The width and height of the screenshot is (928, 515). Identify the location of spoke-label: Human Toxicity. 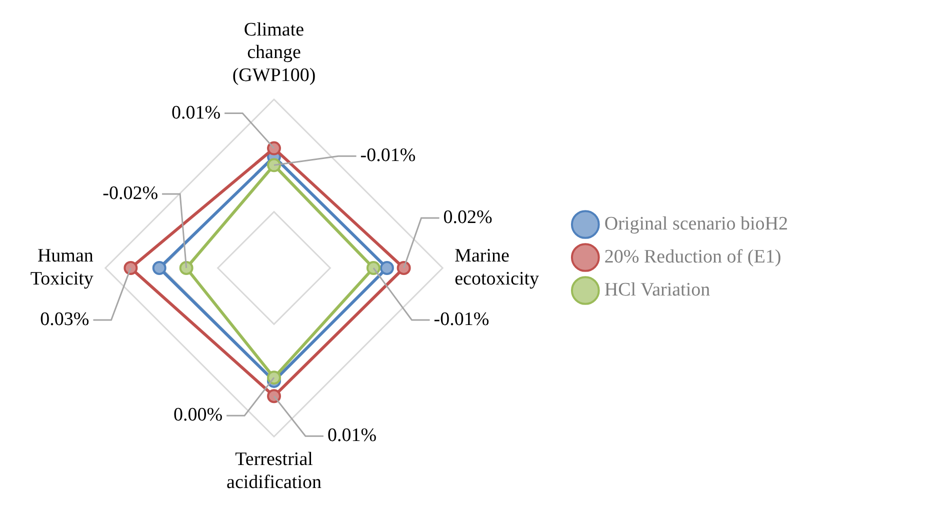
(62, 268).